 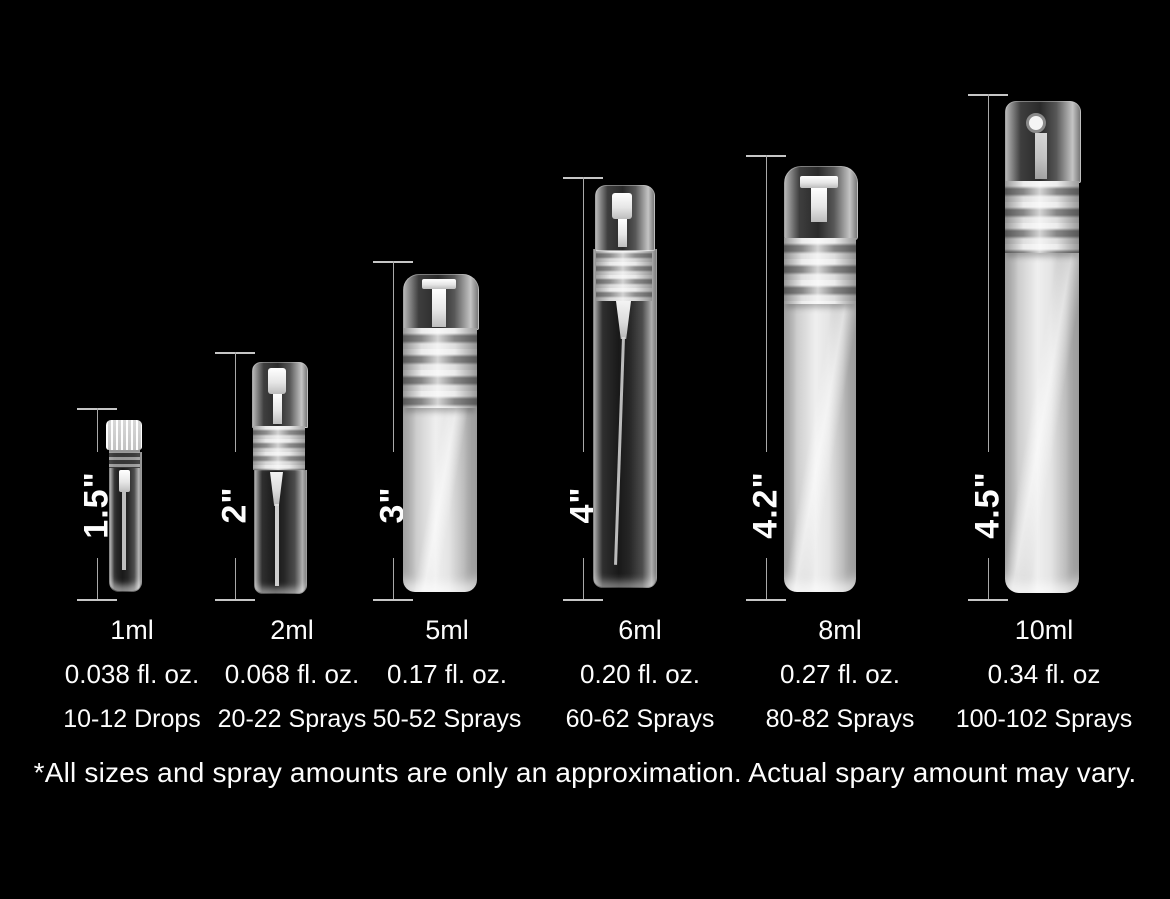 I want to click on amount-label: 100-102 Sprays, so click(x=1044, y=719).